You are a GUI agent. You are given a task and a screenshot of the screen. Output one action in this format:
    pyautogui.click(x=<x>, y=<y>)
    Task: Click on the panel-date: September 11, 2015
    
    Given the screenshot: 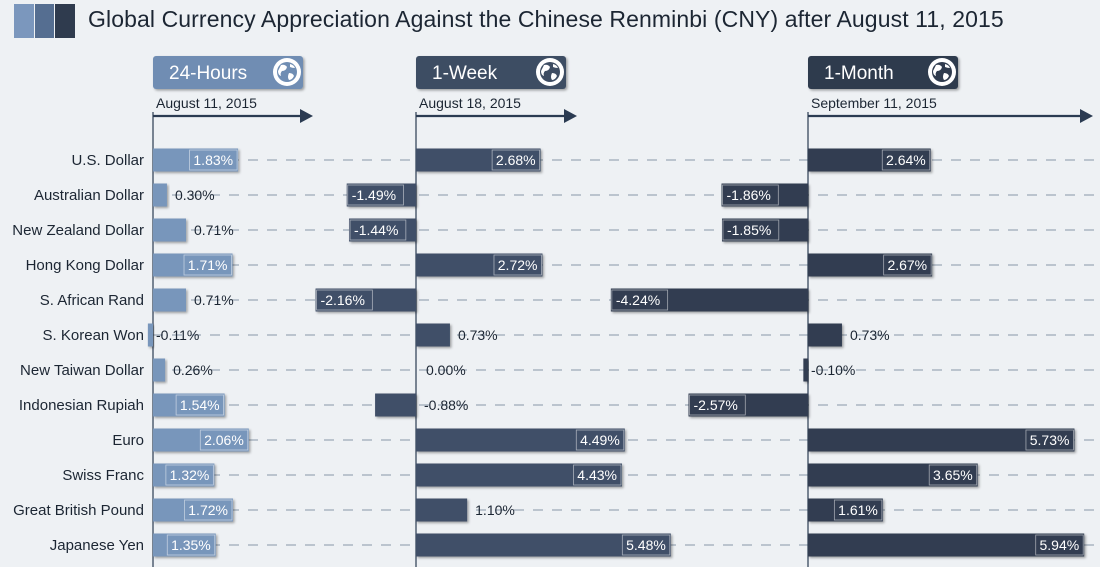 What is the action you would take?
    pyautogui.click(x=874, y=103)
    